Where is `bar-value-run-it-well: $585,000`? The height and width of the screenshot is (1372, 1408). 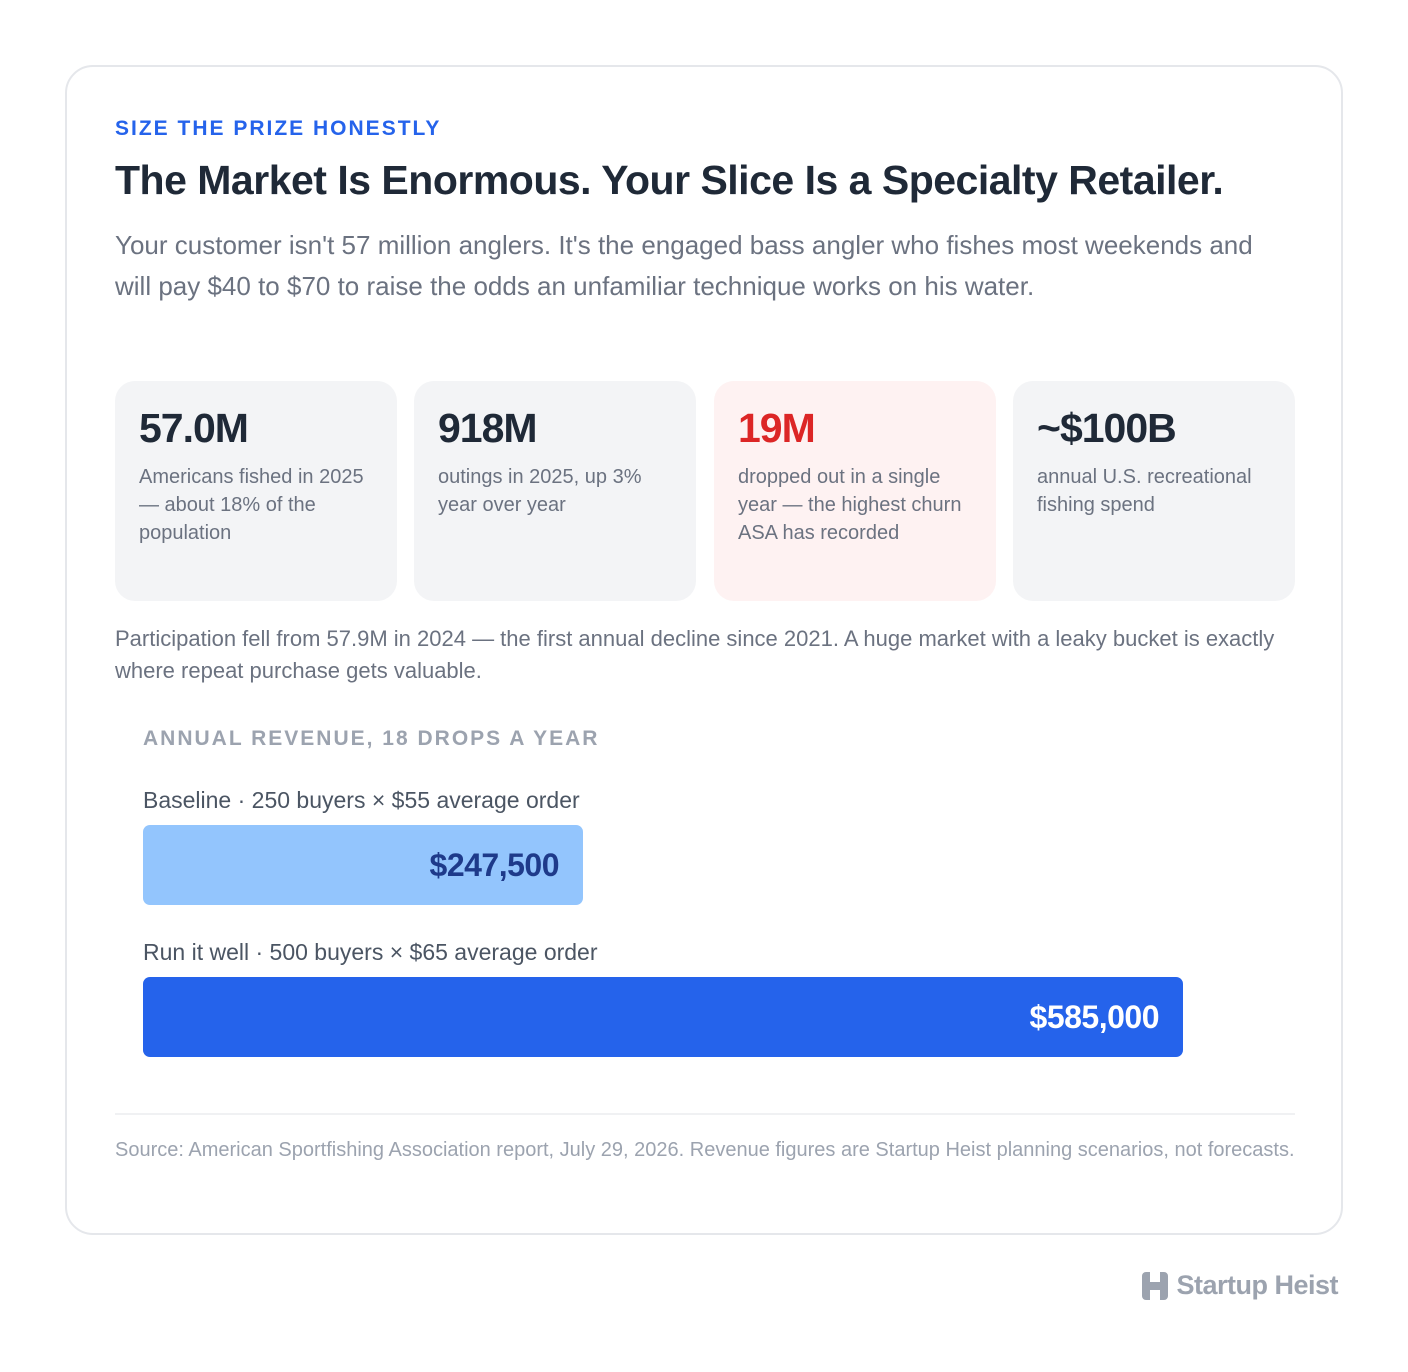
bar-value-run-it-well: $585,000 is located at coordinates (1094, 1016).